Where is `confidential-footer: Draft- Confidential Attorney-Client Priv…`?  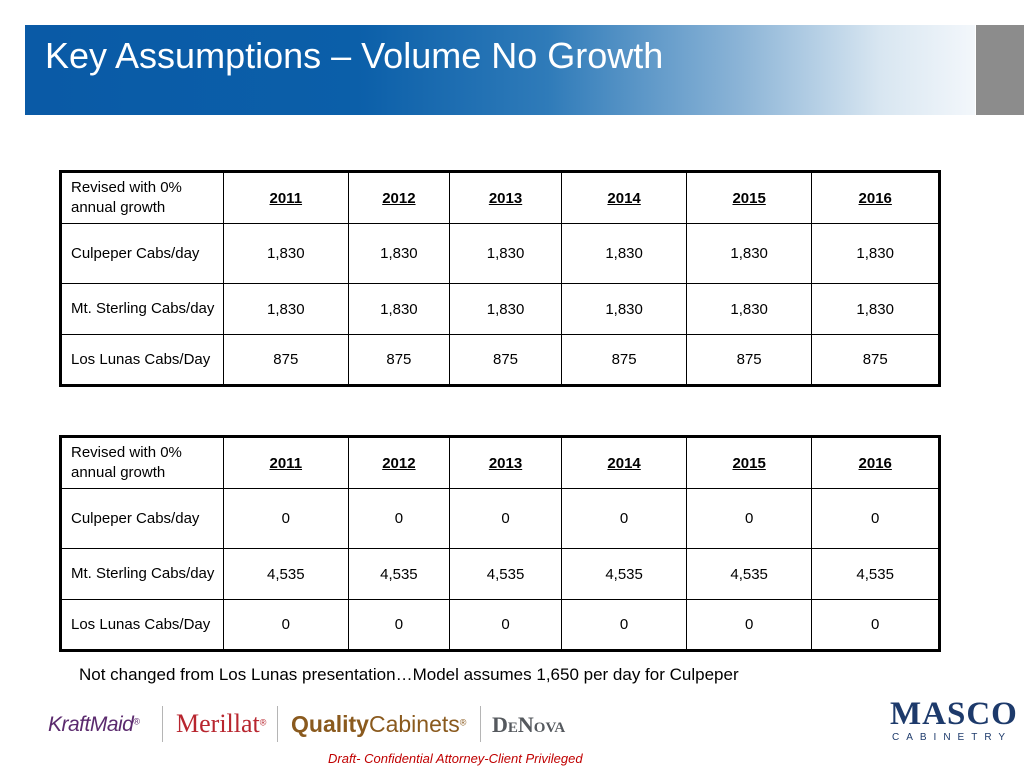 confidential-footer: Draft- Confidential Attorney-Client Priv… is located at coordinates (455, 758).